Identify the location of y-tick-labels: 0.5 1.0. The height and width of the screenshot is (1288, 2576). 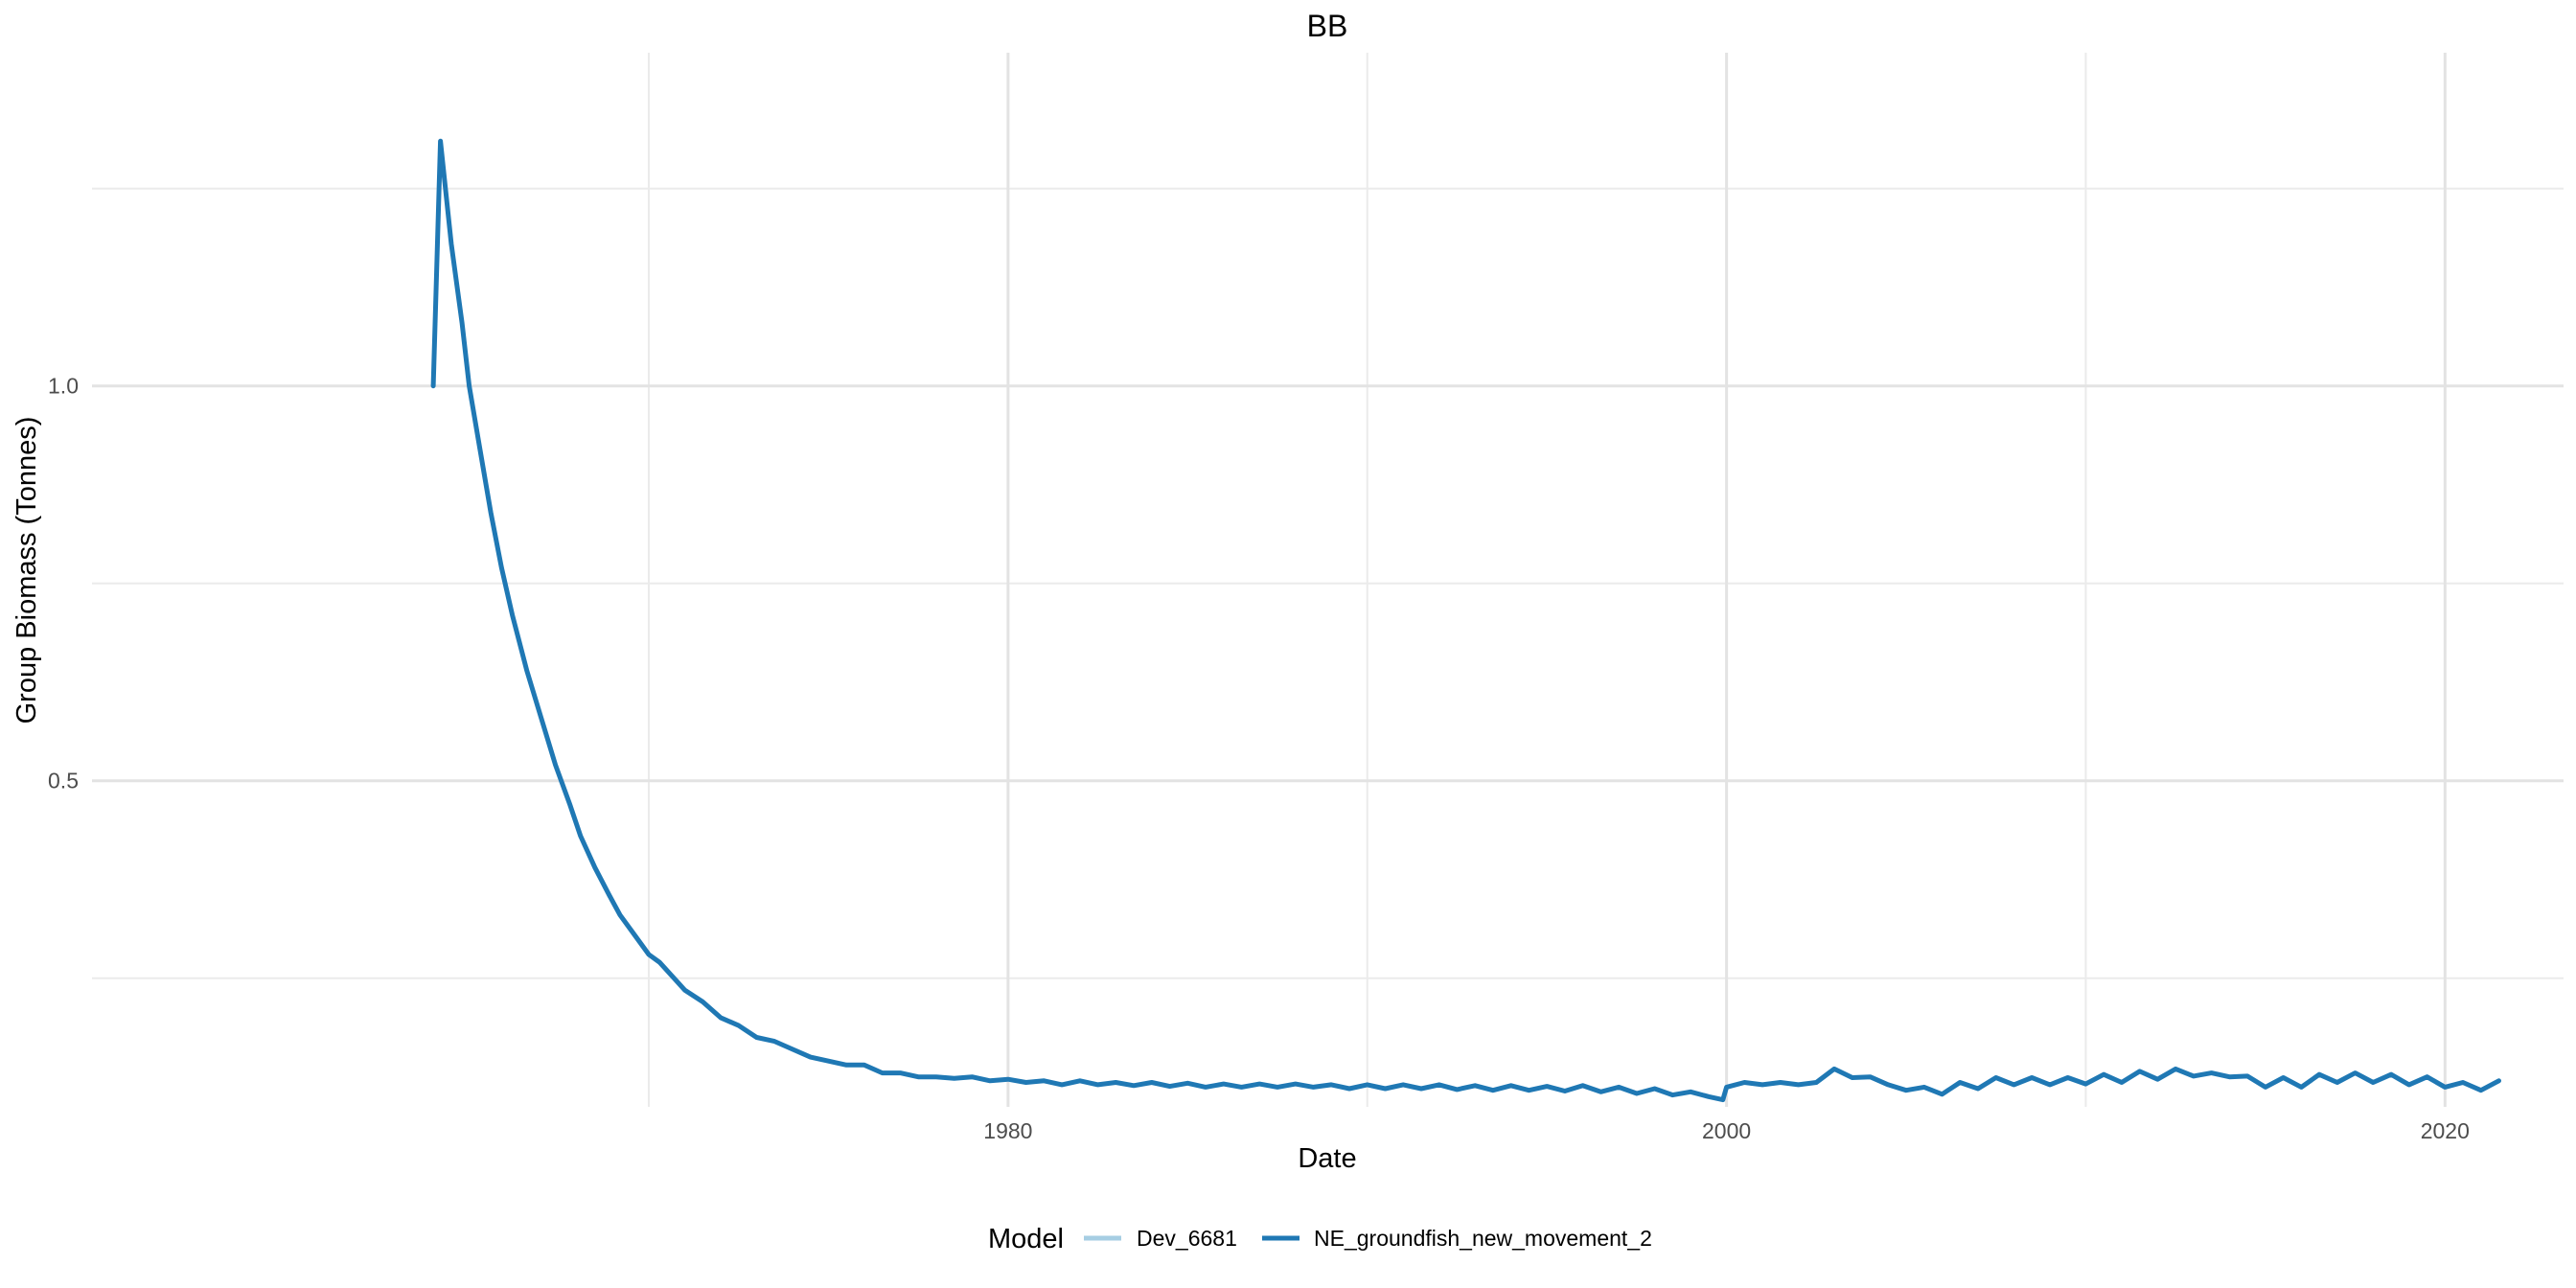
(63, 584).